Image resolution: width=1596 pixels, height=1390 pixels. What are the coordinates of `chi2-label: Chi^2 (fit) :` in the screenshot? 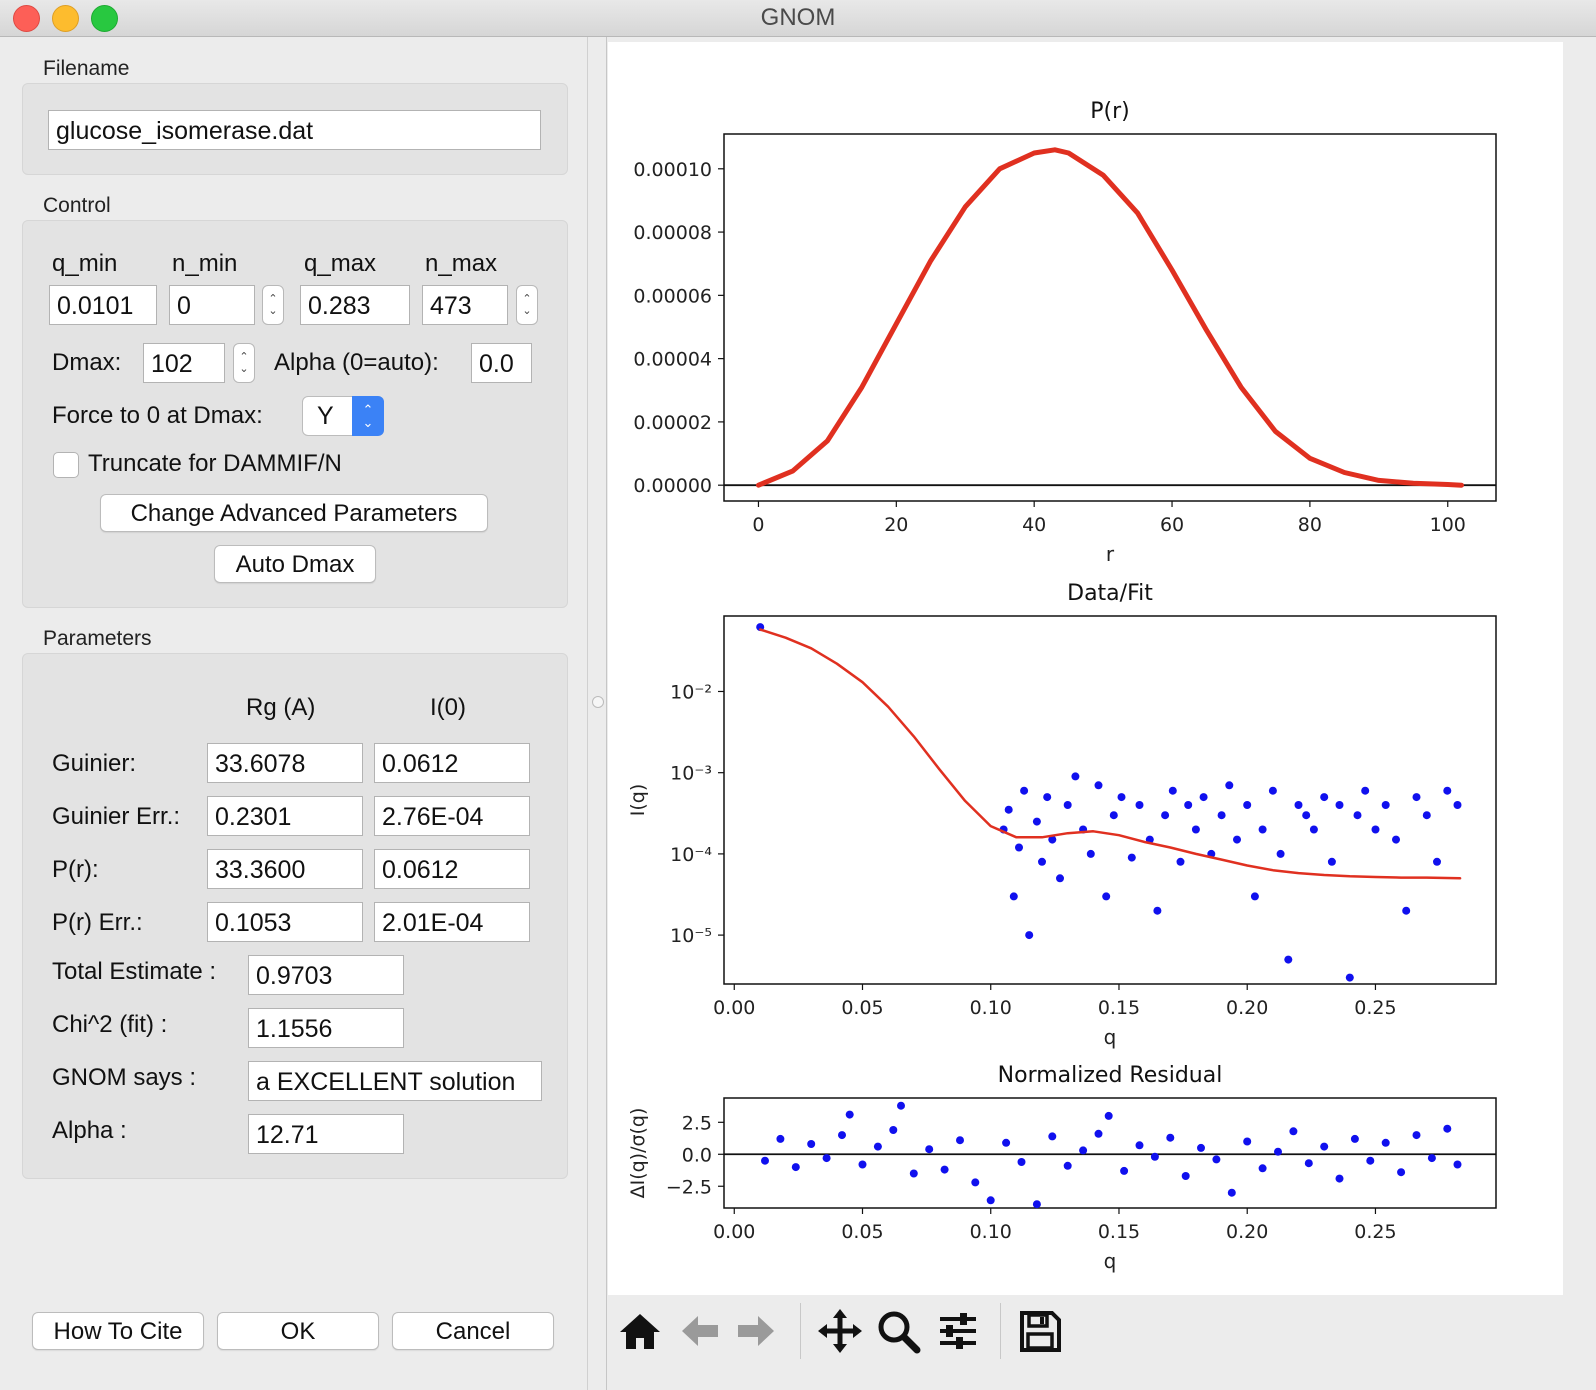 It's located at (110, 1024).